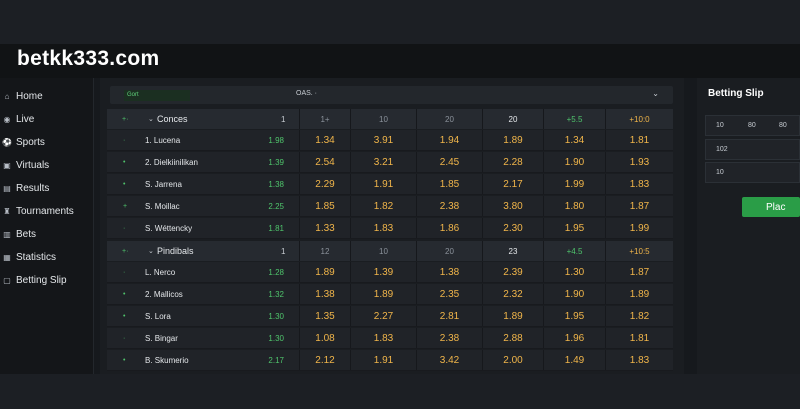 The height and width of the screenshot is (409, 800). Describe the element at coordinates (655, 93) in the screenshot. I see `chevron-down-icon: ⌄` at that location.